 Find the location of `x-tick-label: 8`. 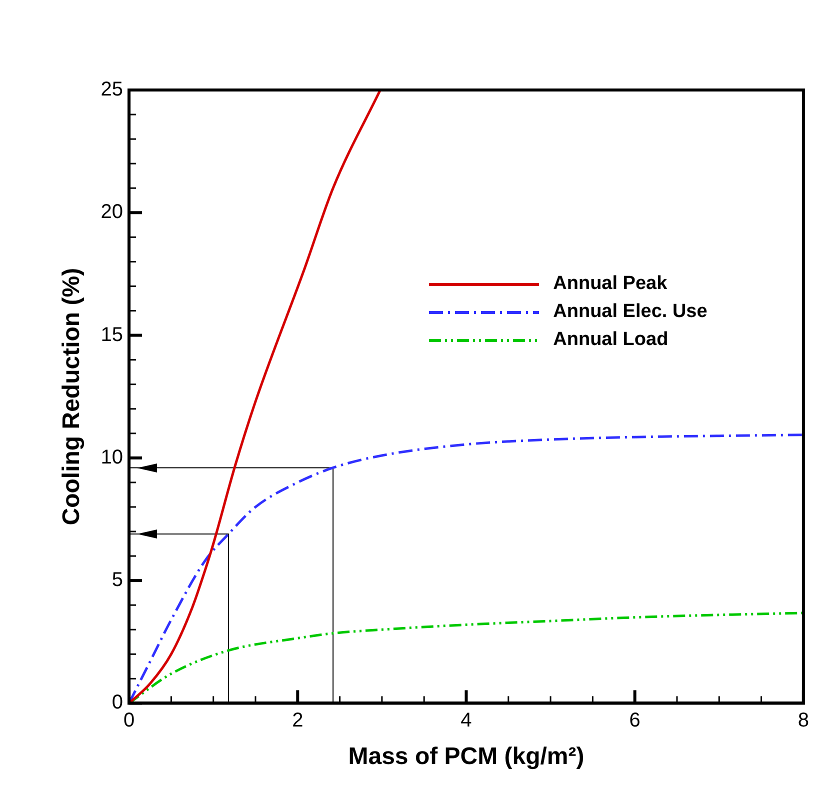

x-tick-label: 8 is located at coordinates (803, 721).